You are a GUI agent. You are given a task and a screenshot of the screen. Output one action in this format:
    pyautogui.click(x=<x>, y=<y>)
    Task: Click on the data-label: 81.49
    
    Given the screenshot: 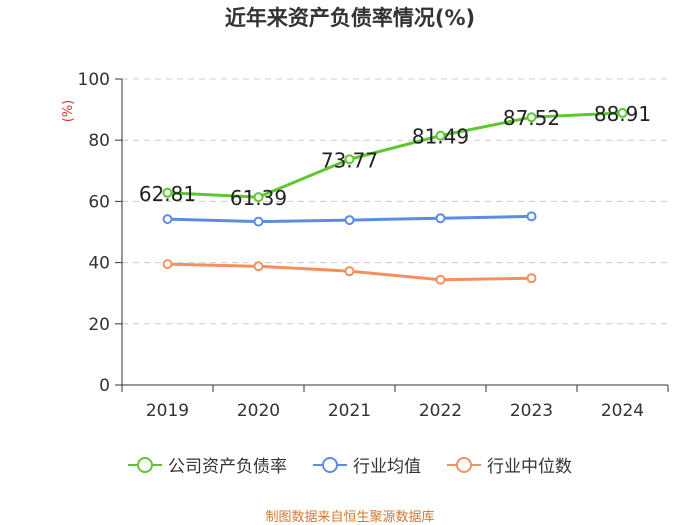 What is the action you would take?
    pyautogui.click(x=440, y=137)
    